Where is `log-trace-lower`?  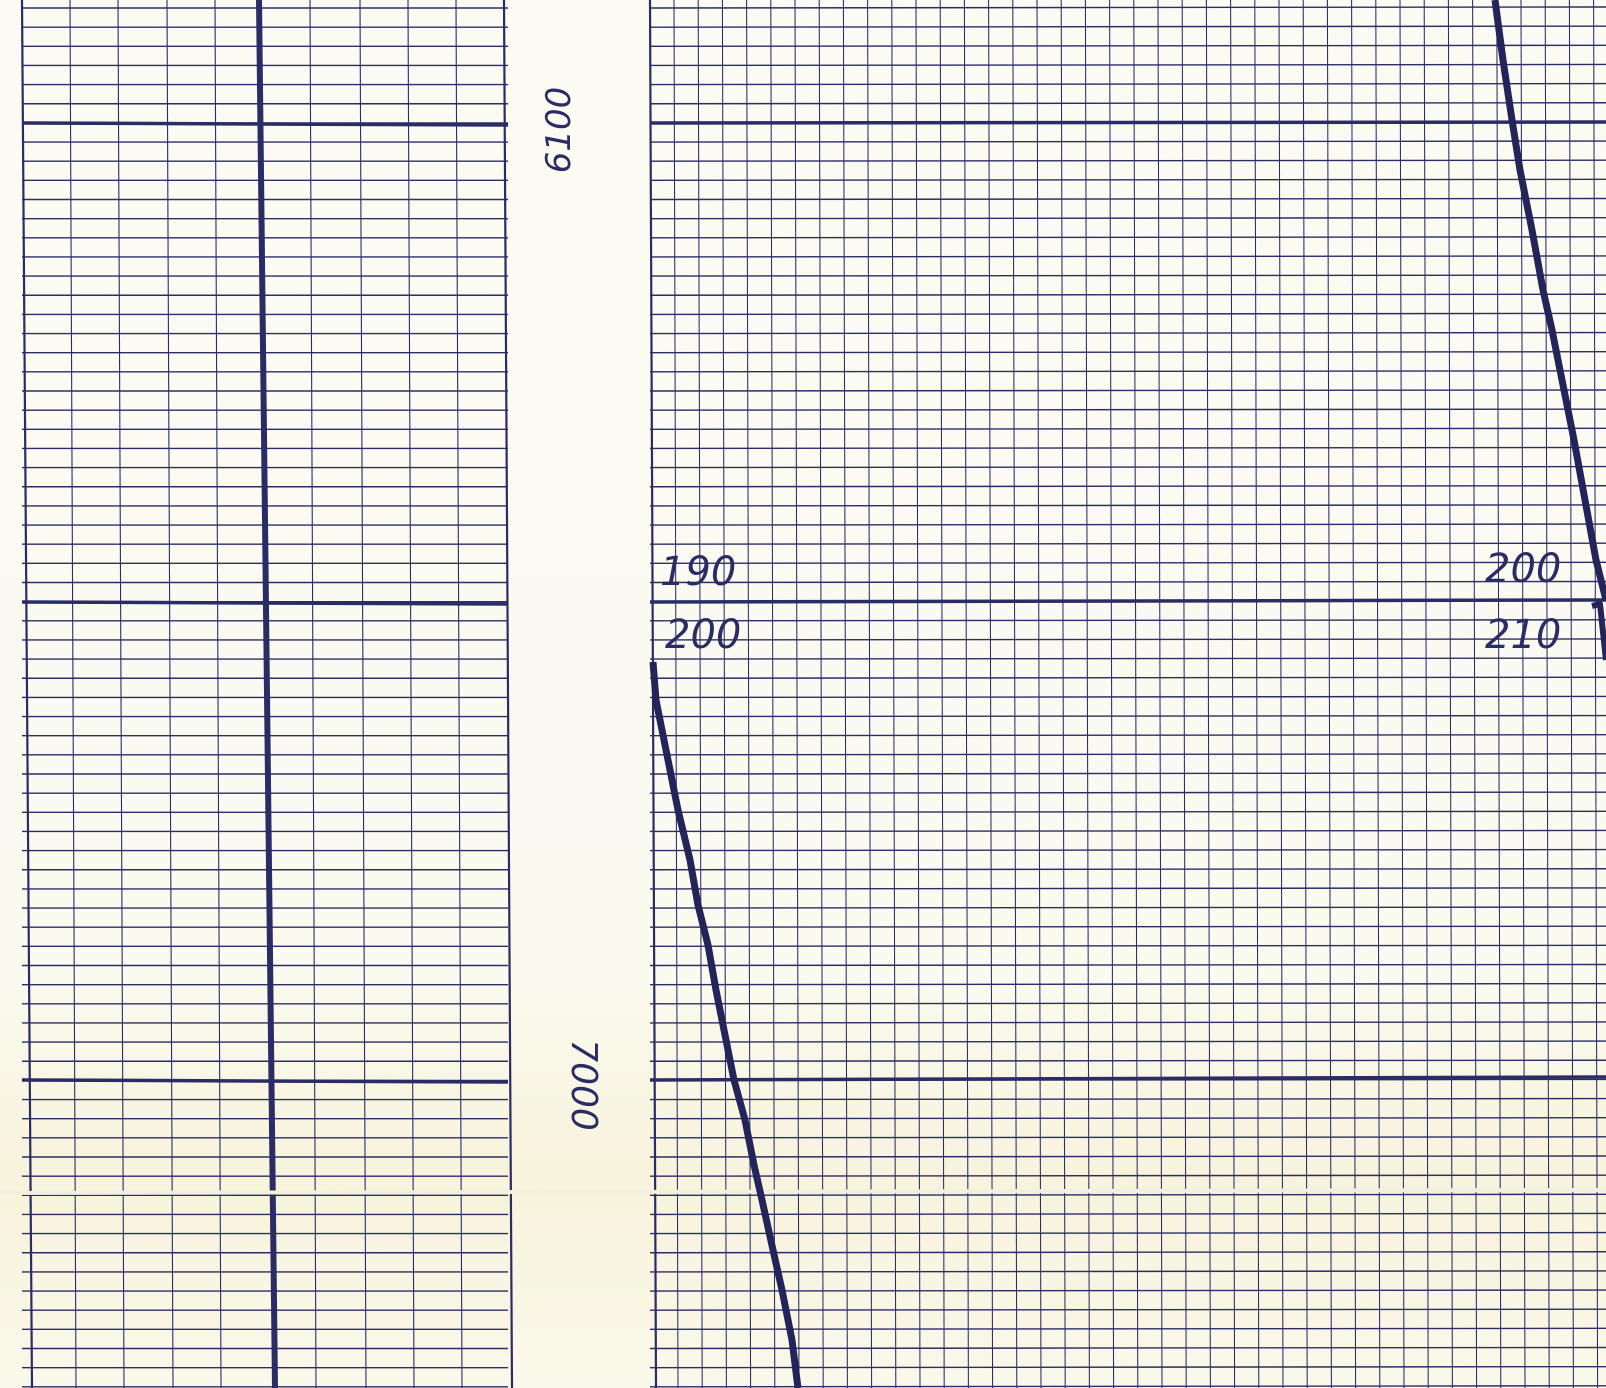 log-trace-lower is located at coordinates (725, 1024).